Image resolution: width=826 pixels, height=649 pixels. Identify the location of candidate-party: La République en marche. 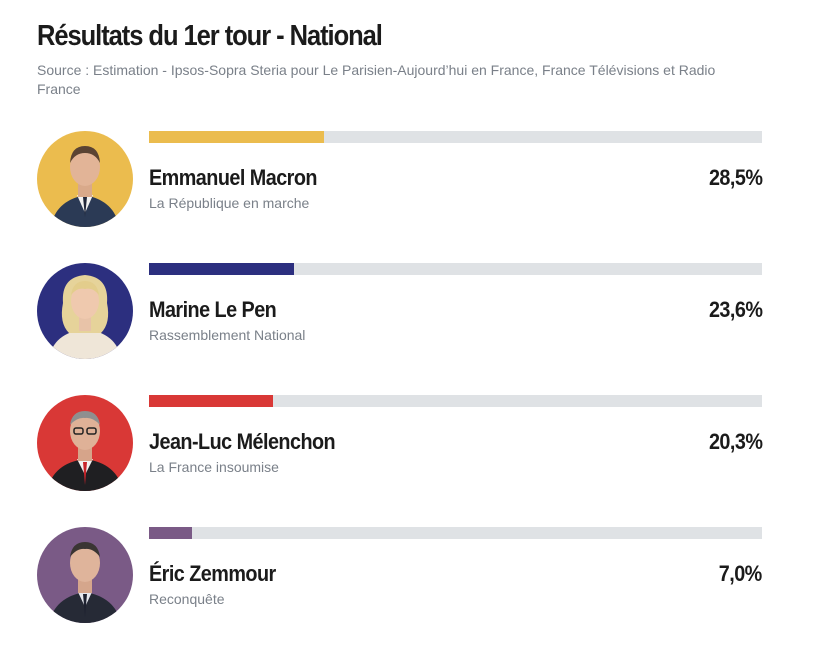
(229, 203).